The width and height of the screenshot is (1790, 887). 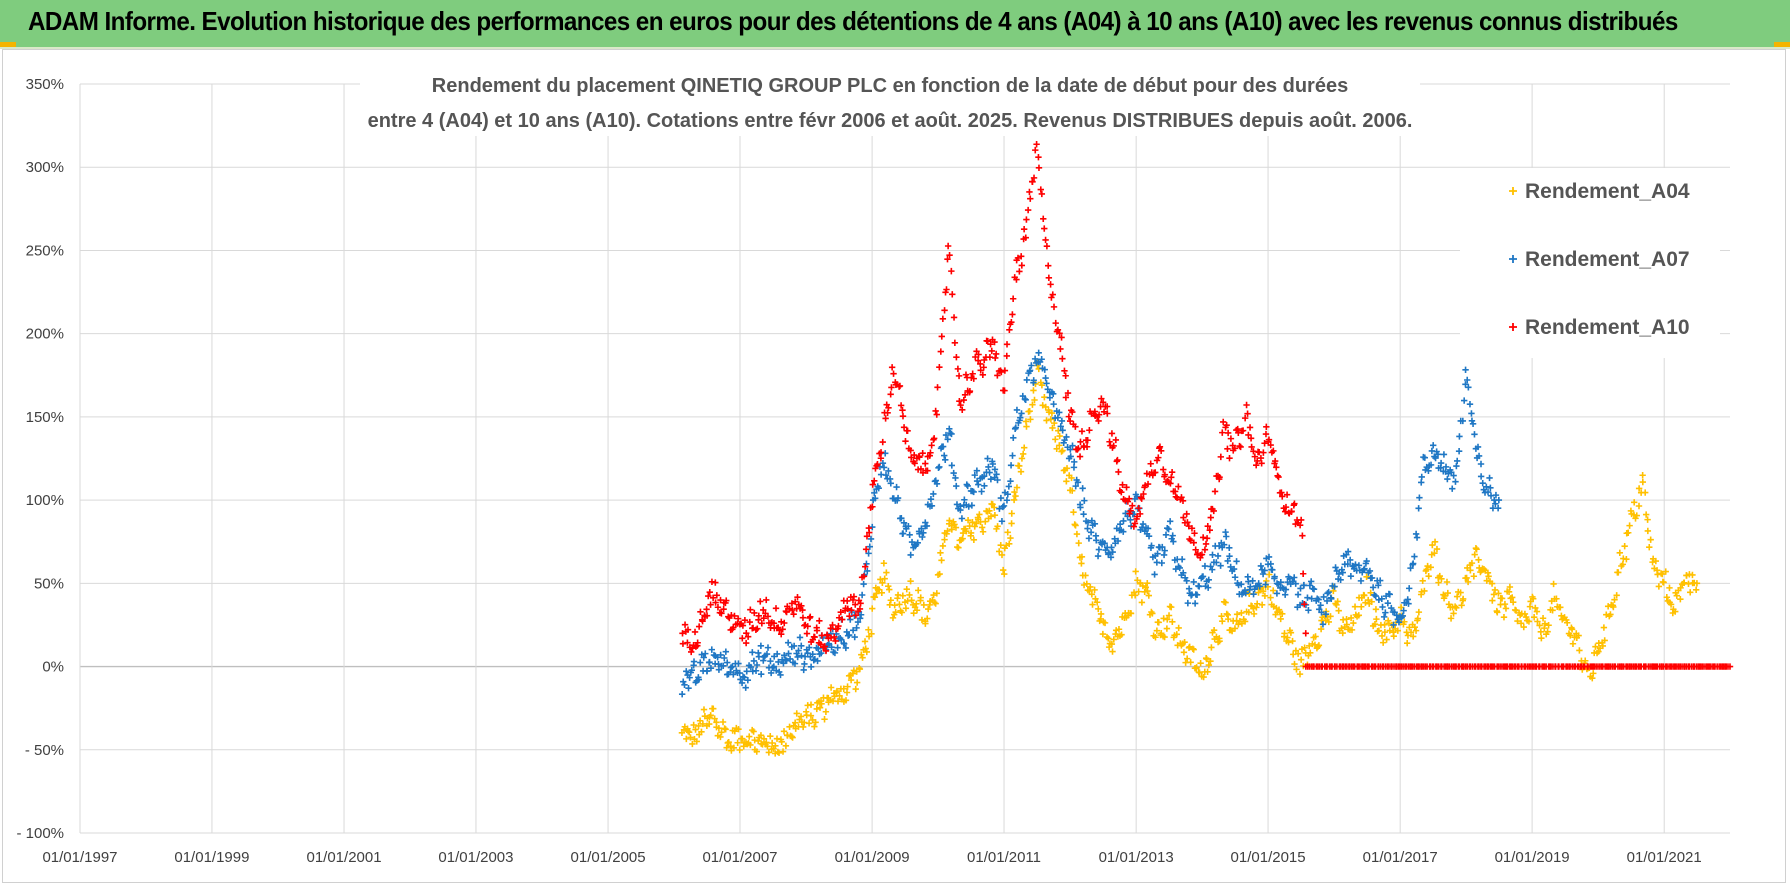 What do you see at coordinates (608, 857) in the screenshot?
I see `x-tick-label: 01/01/2005` at bounding box center [608, 857].